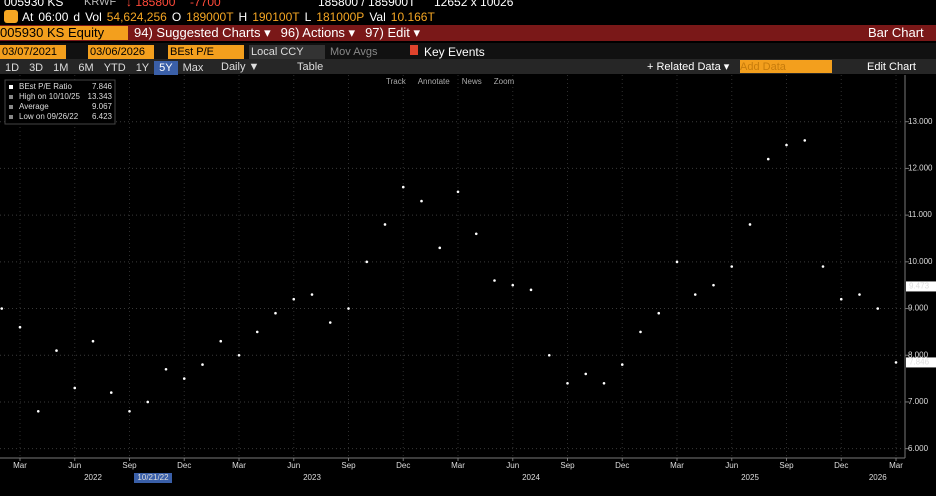 The height and width of the screenshot is (496, 936). What do you see at coordinates (34, 106) in the screenshot?
I see `legend-label: Average` at bounding box center [34, 106].